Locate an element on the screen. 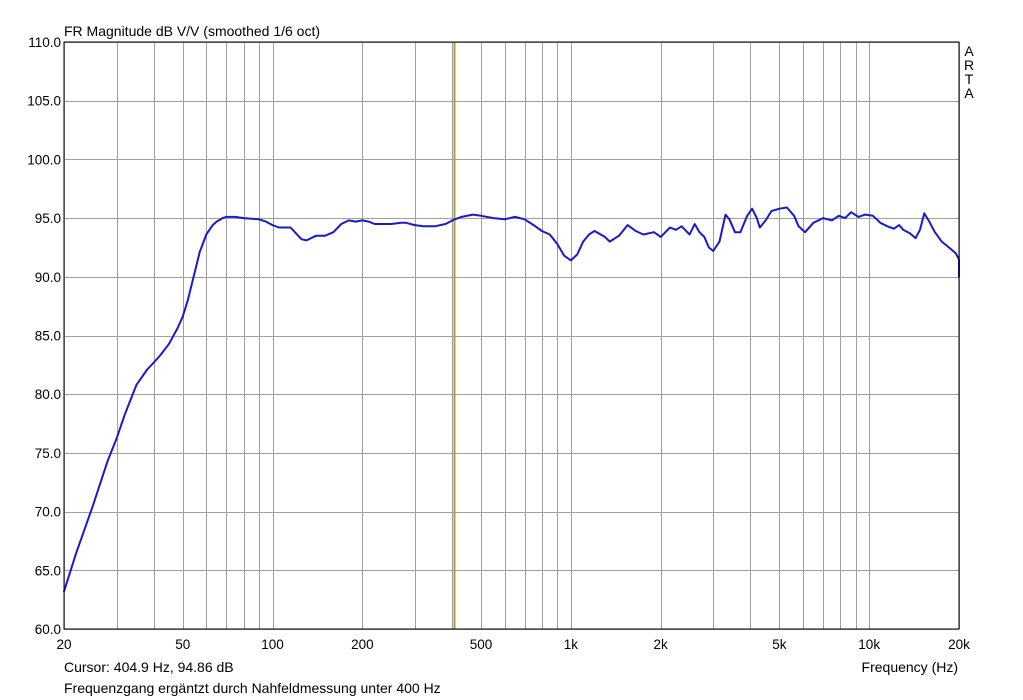  watermark-letter: R is located at coordinates (969, 65).